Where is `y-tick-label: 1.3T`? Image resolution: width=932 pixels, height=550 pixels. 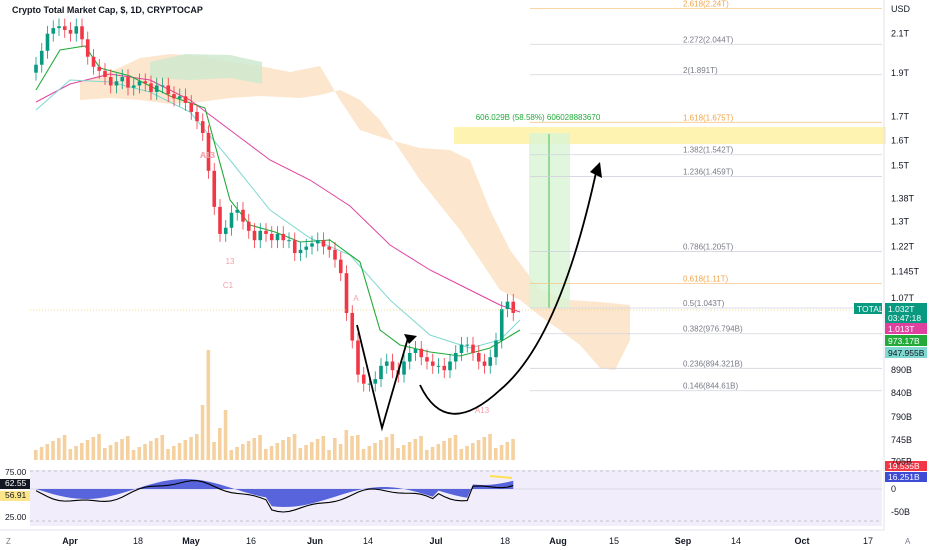
y-tick-label: 1.3T is located at coordinates (900, 222).